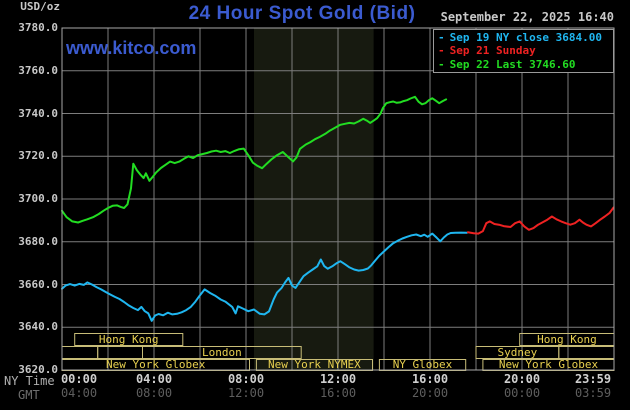  I want to click on x-axis-gmt-tick-label: 08:00, so click(154, 393).